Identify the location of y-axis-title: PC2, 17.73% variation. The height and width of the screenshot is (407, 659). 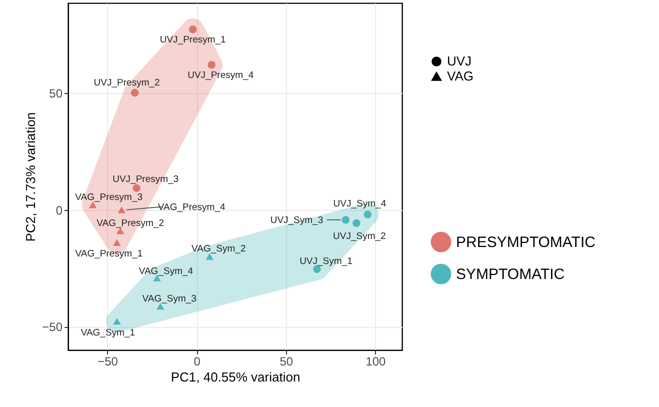
(30, 177).